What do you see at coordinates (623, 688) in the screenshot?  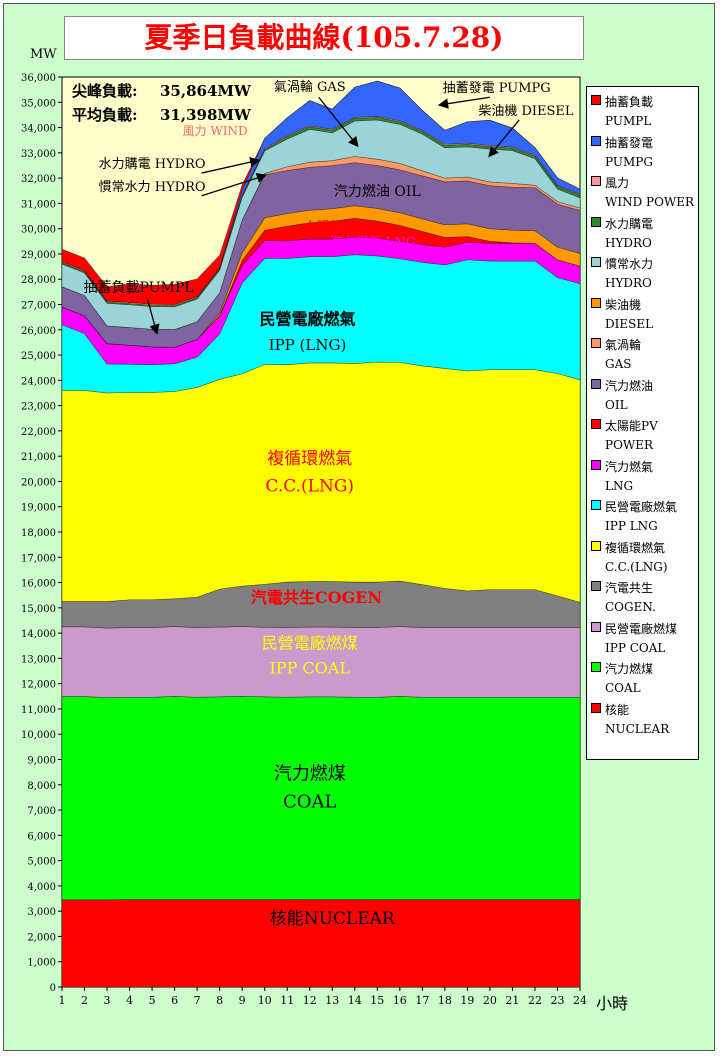 I see `legend-entry-code: COAL` at bounding box center [623, 688].